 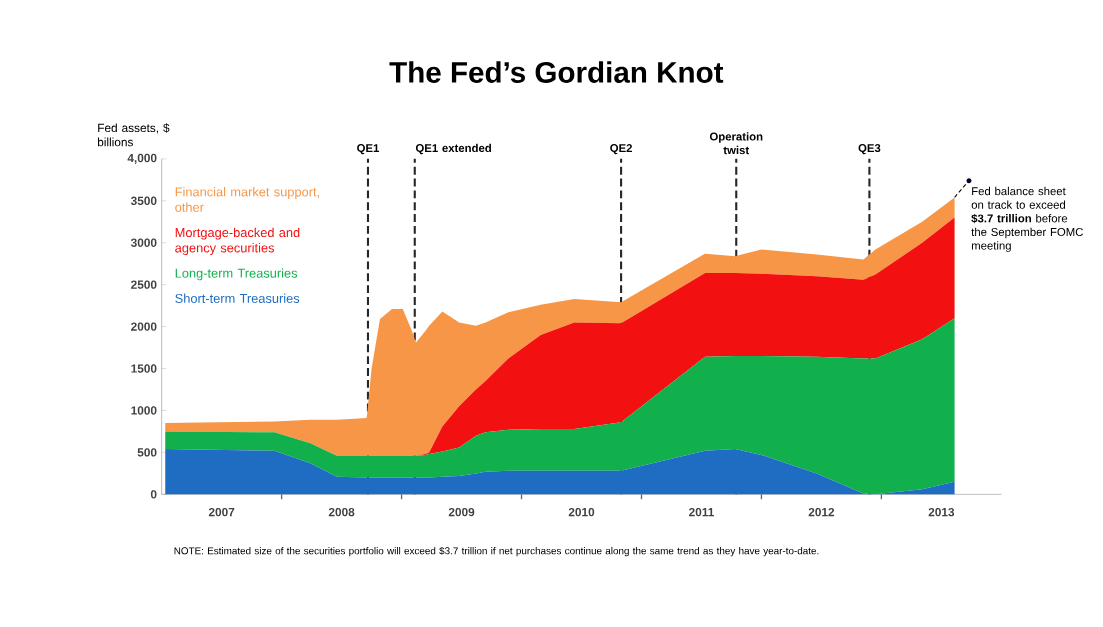 I want to click on chart-title: The Fed’s Gordian Knot, so click(x=556, y=72).